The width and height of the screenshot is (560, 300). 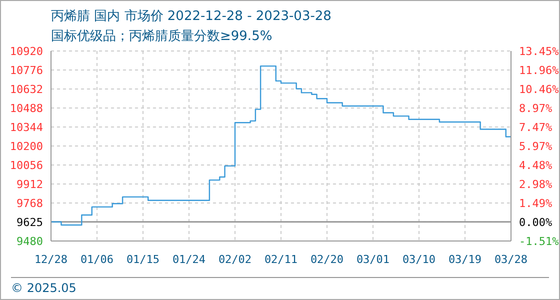 What do you see at coordinates (327, 259) in the screenshot?
I see `x-tick-label: 02/20` at bounding box center [327, 259].